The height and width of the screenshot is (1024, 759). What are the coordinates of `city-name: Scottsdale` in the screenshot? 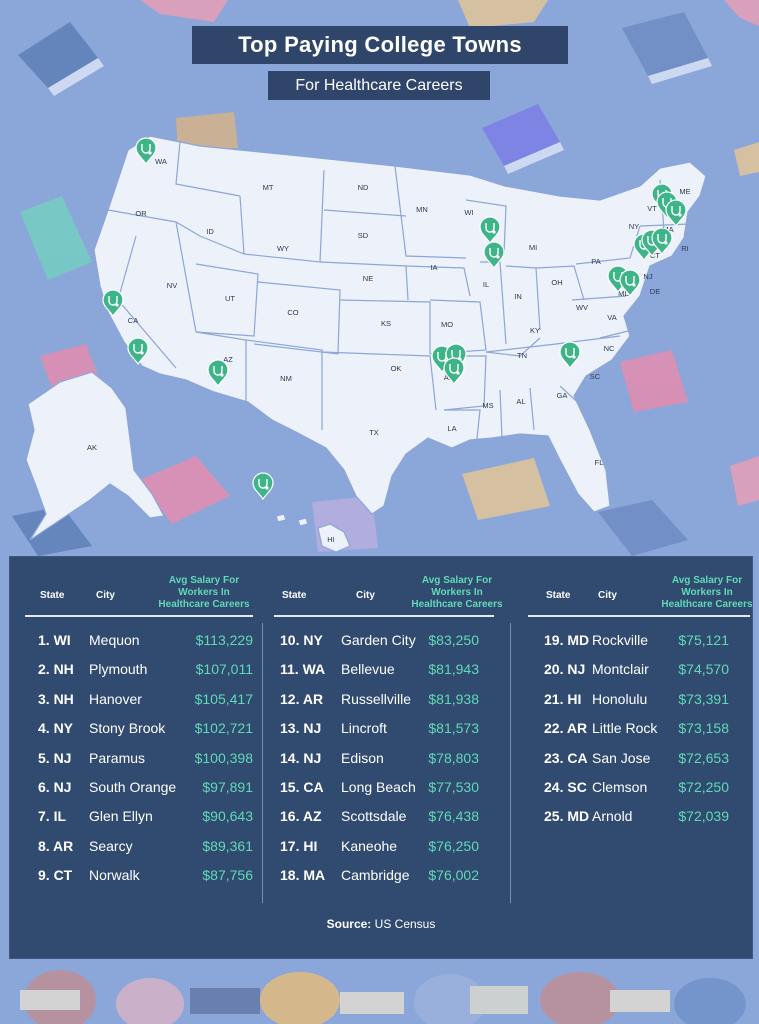 It's located at (374, 816).